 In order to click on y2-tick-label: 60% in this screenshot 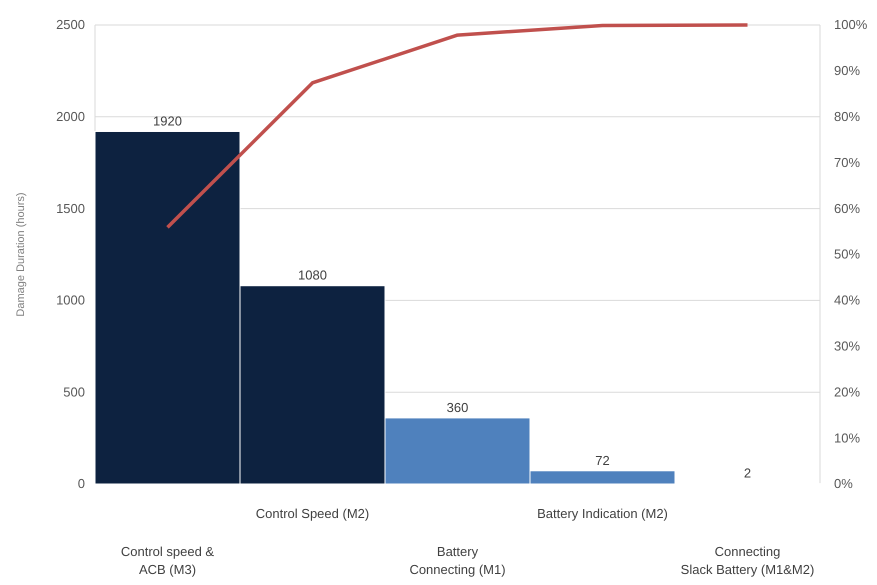, I will do `click(847, 208)`.